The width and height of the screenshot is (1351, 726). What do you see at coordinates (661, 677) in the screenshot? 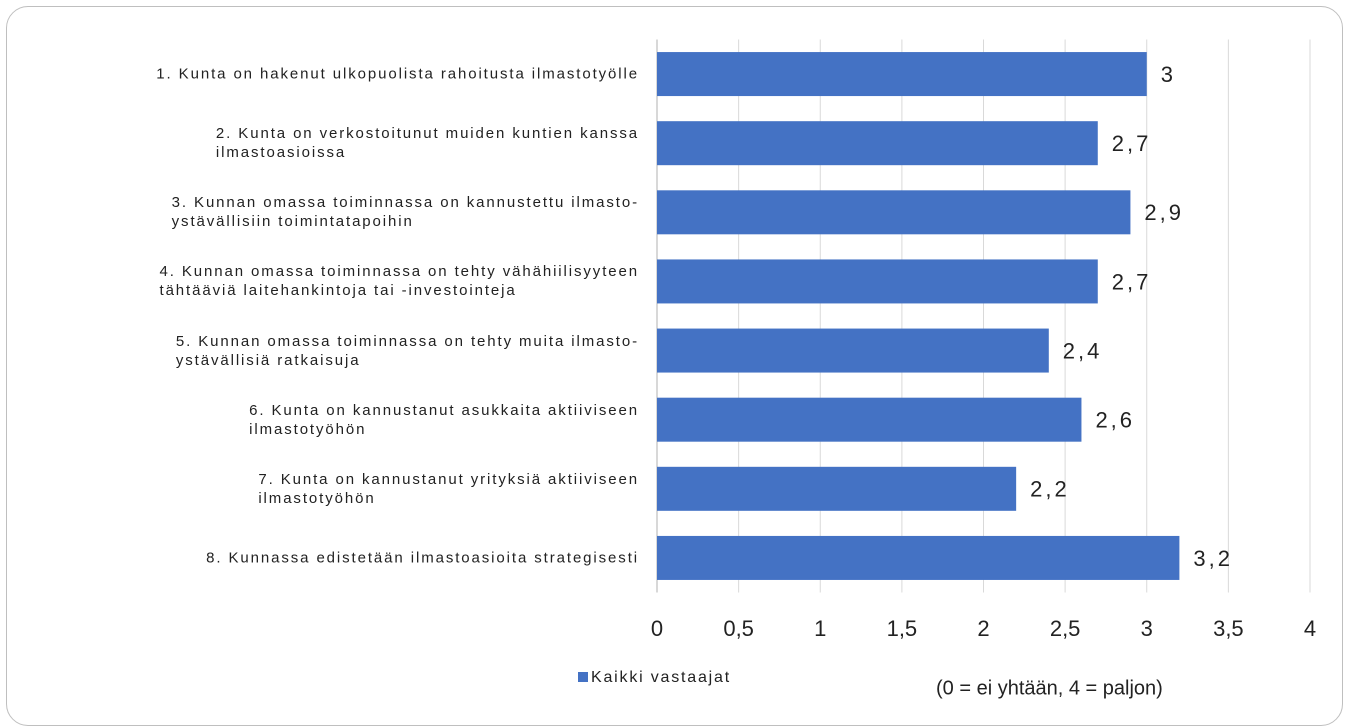
I see `legend-label: Kaikki vastaajat` at bounding box center [661, 677].